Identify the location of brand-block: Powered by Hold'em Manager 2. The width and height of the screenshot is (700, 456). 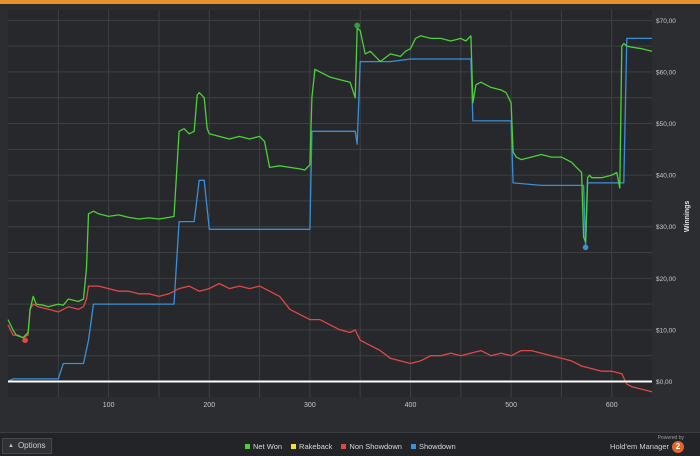
(647, 444).